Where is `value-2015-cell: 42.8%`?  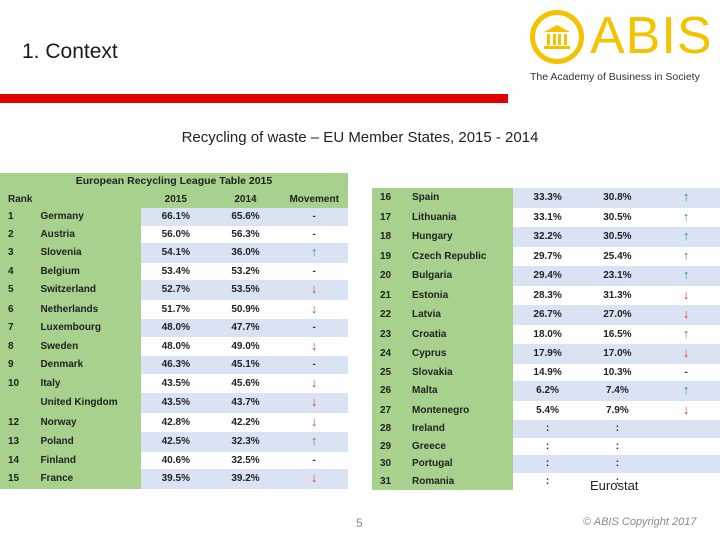 value-2015-cell: 42.8% is located at coordinates (175, 422).